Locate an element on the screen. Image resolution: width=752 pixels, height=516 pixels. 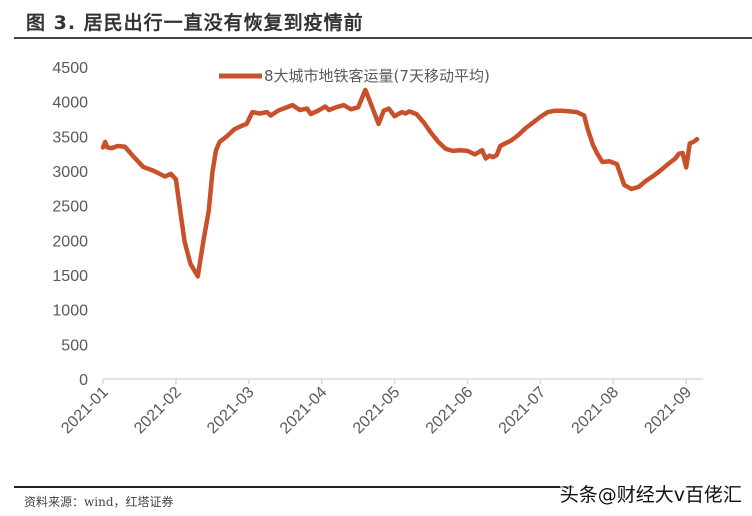
y-axis: 0 500 1000 1500 2000 2500 3000 3500 4000 4500 is located at coordinates (70, 224).